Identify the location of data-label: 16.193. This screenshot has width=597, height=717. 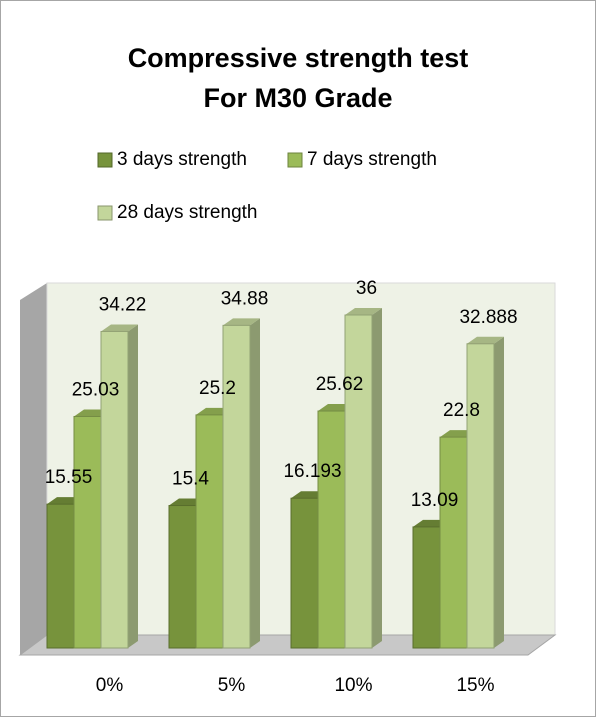
(312, 471).